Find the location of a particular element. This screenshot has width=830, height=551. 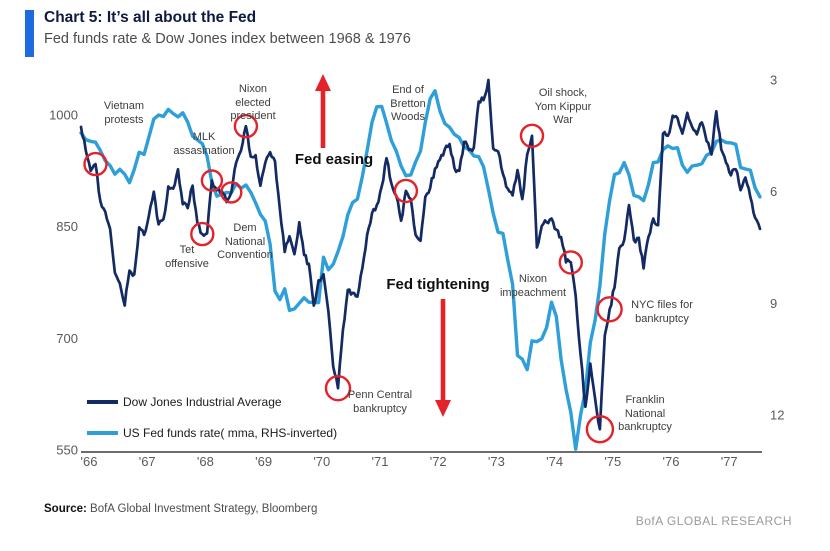

fed-easing-label: Fed easing is located at coordinates (334, 159).